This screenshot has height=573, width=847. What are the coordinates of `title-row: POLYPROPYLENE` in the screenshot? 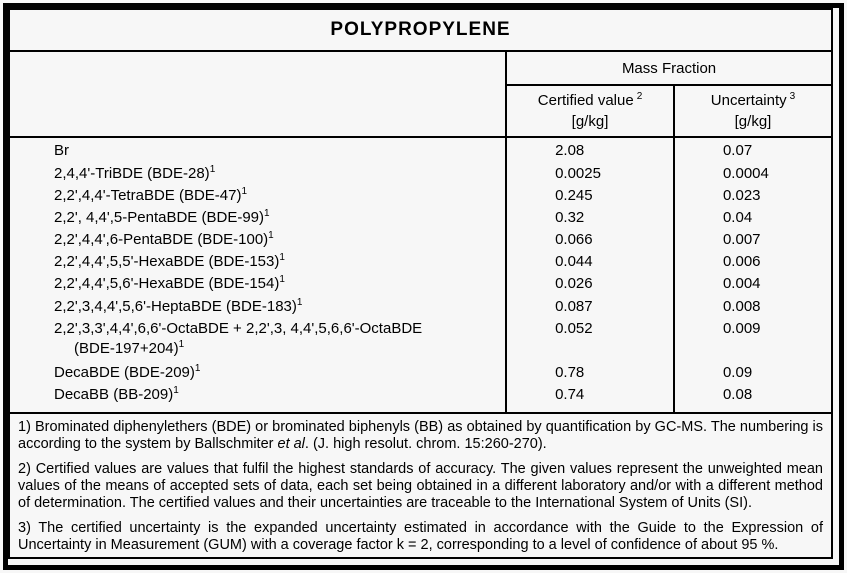 It's located at (420, 30).